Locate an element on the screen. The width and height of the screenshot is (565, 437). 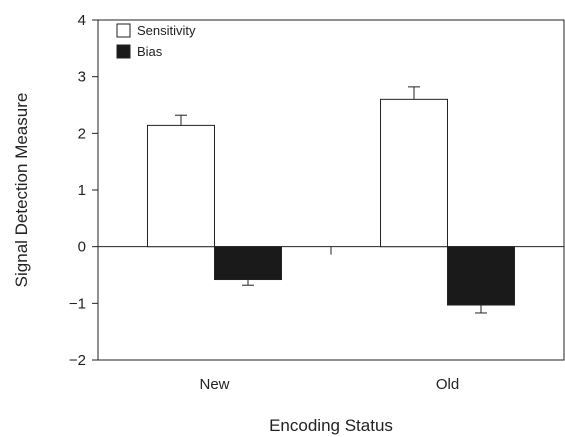
y-tick-label: −2 is located at coordinates (77, 360).